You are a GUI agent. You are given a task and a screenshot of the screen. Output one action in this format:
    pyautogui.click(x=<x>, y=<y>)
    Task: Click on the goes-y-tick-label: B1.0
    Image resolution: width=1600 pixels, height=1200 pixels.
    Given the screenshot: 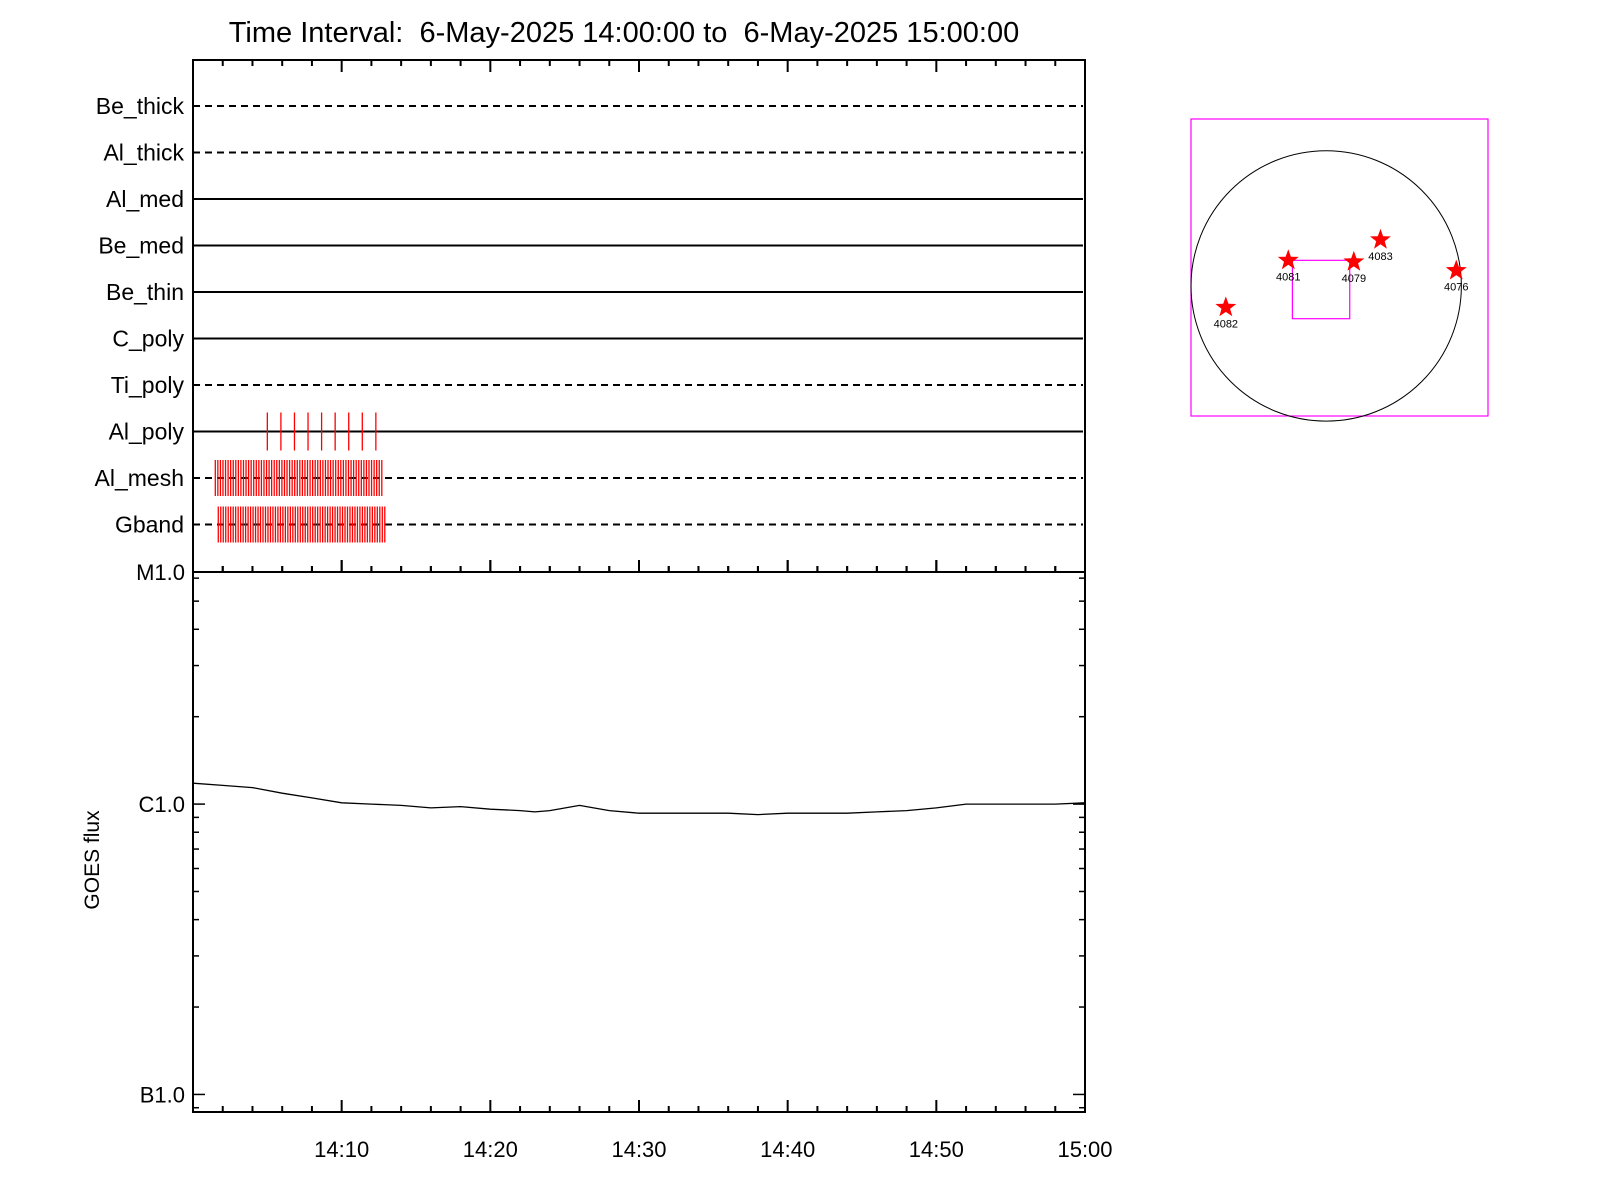 What is the action you would take?
    pyautogui.click(x=162, y=1094)
    